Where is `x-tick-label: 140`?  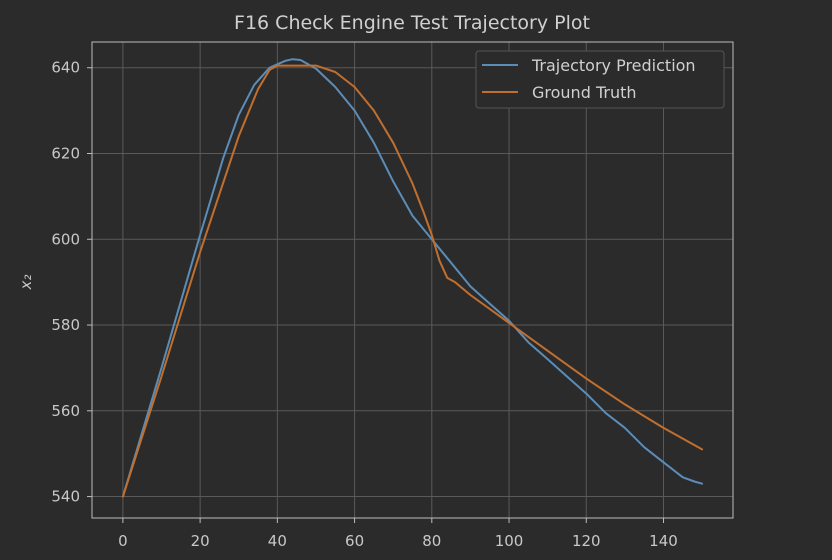 x-tick-label: 140 is located at coordinates (663, 541).